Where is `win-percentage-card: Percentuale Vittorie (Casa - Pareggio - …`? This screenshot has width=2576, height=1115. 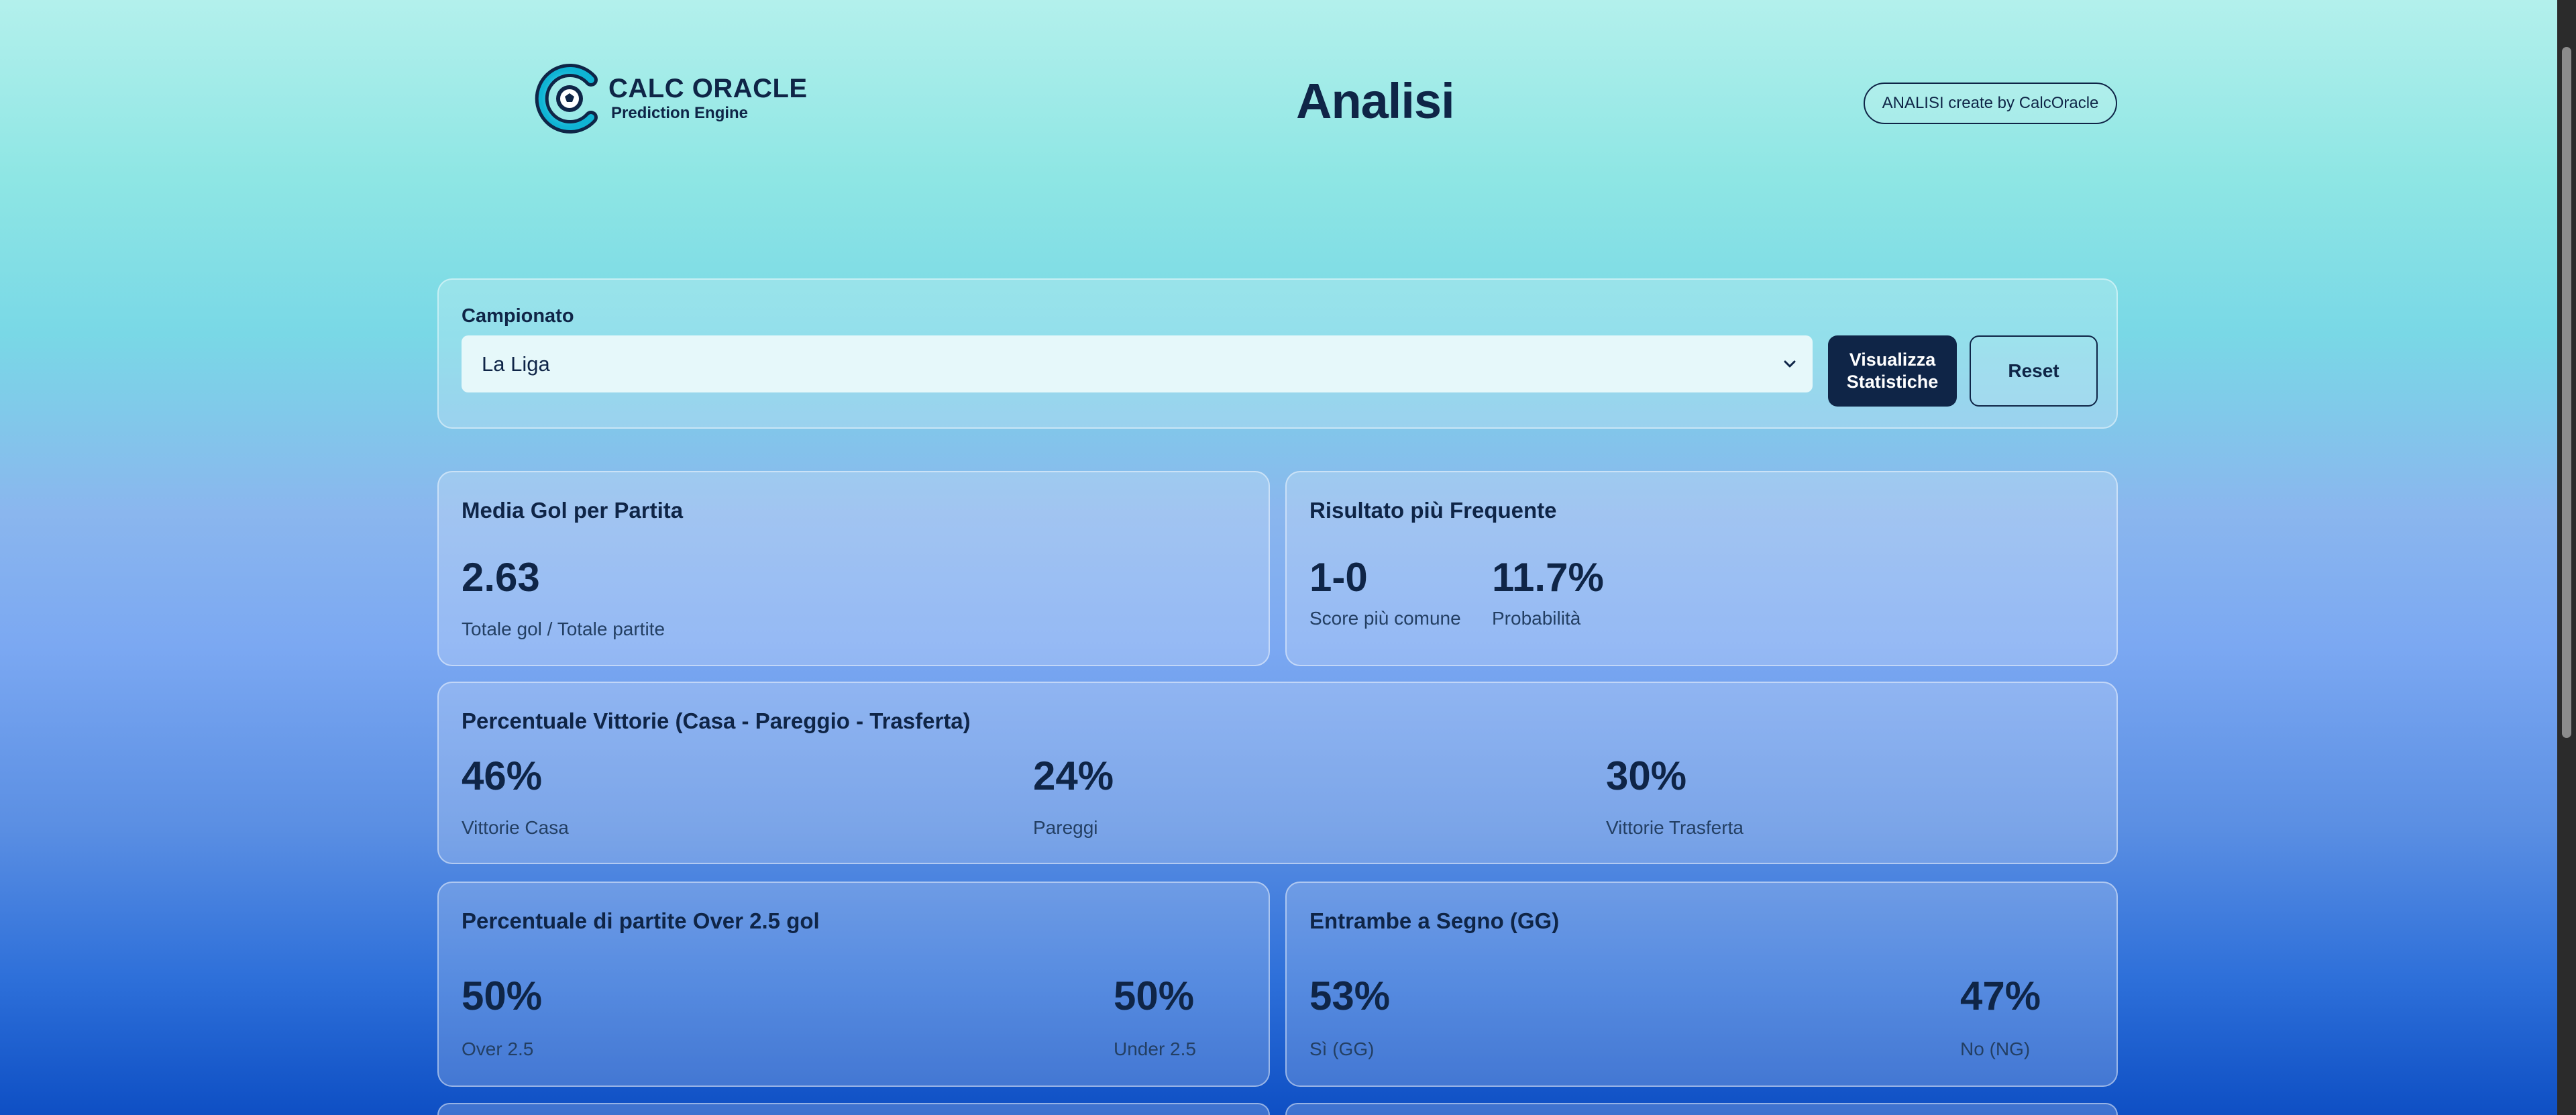
win-percentage-card: Percentuale Vittorie (Casa - Pareggio - … is located at coordinates (1277, 773).